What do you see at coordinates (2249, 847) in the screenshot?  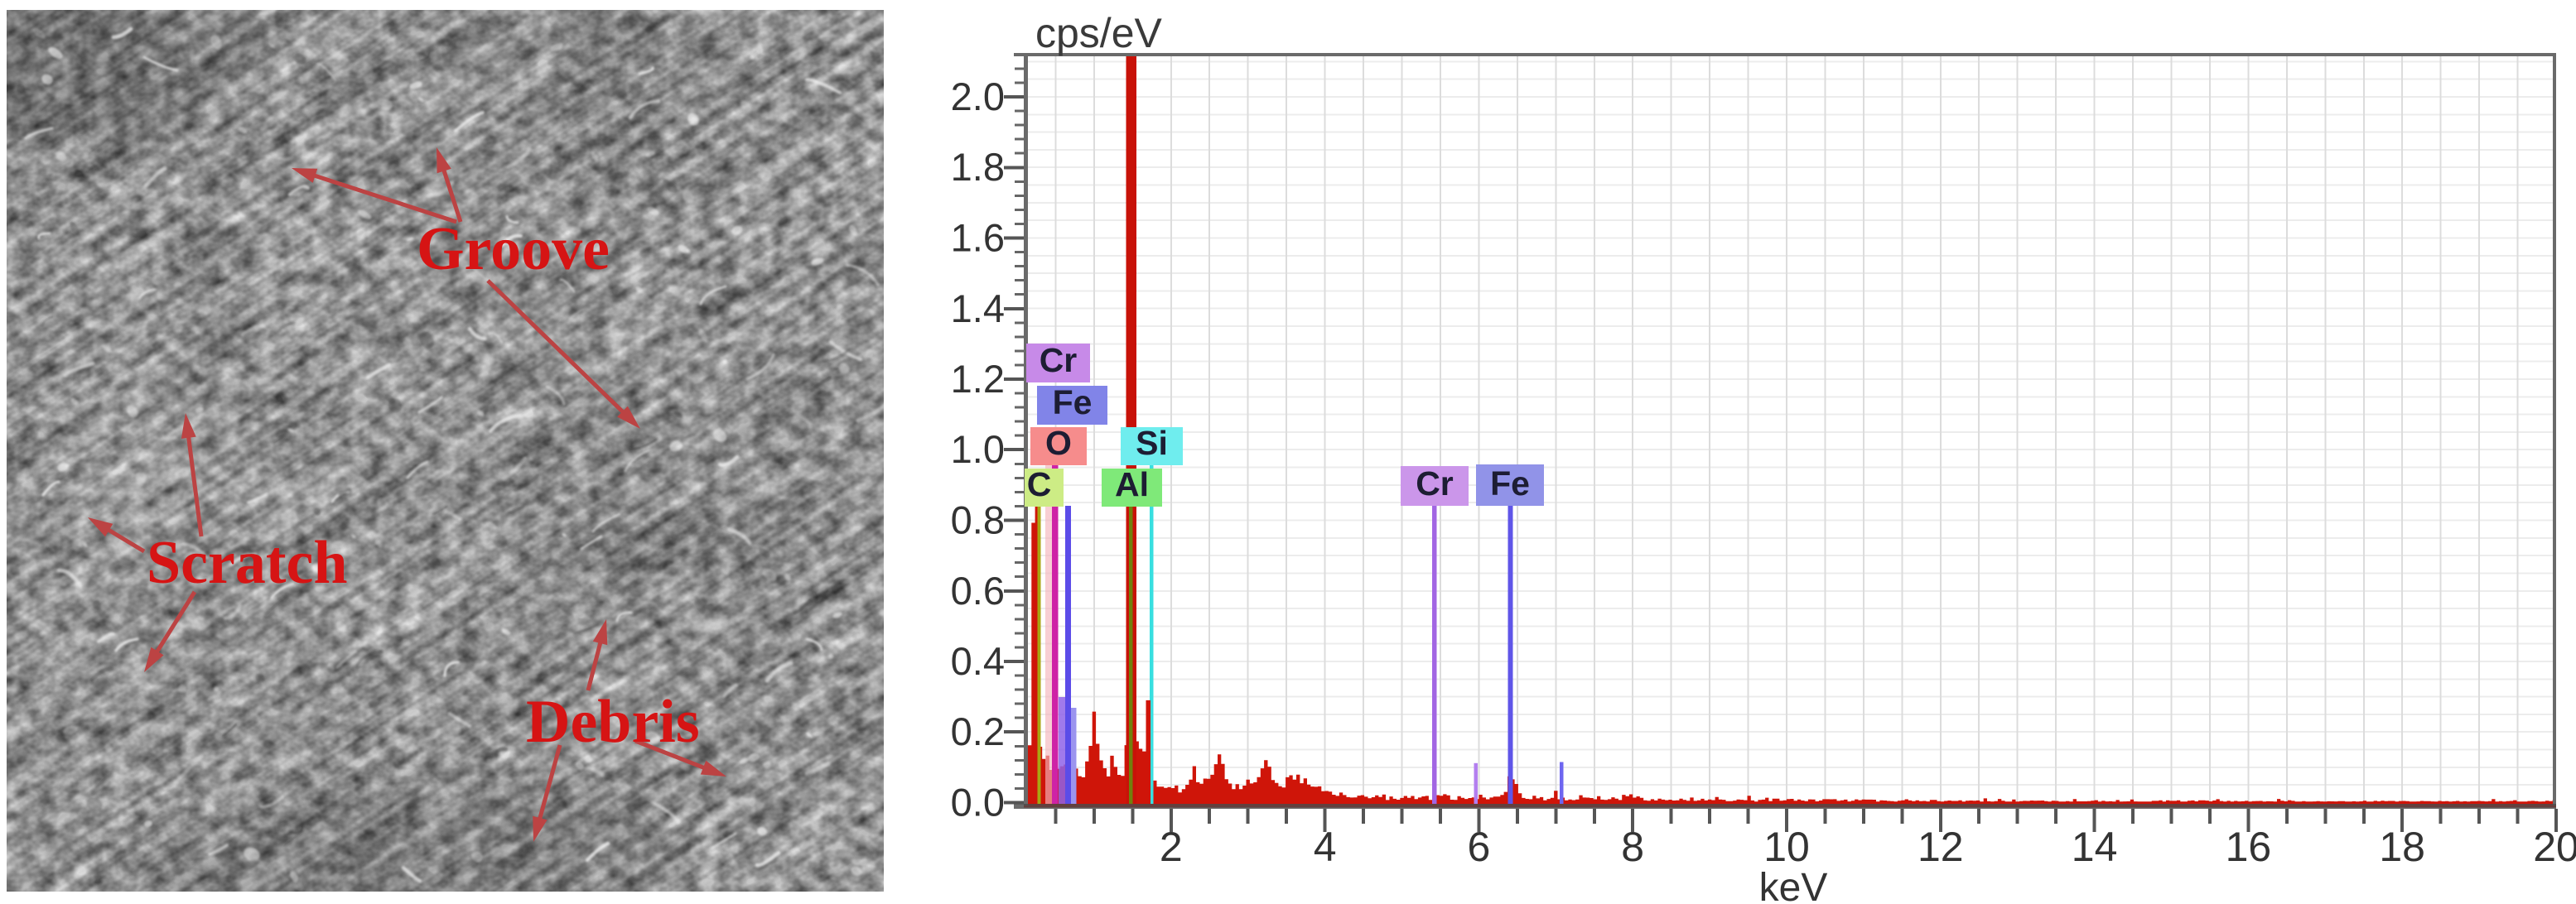 I see `svg-text: 16` at bounding box center [2249, 847].